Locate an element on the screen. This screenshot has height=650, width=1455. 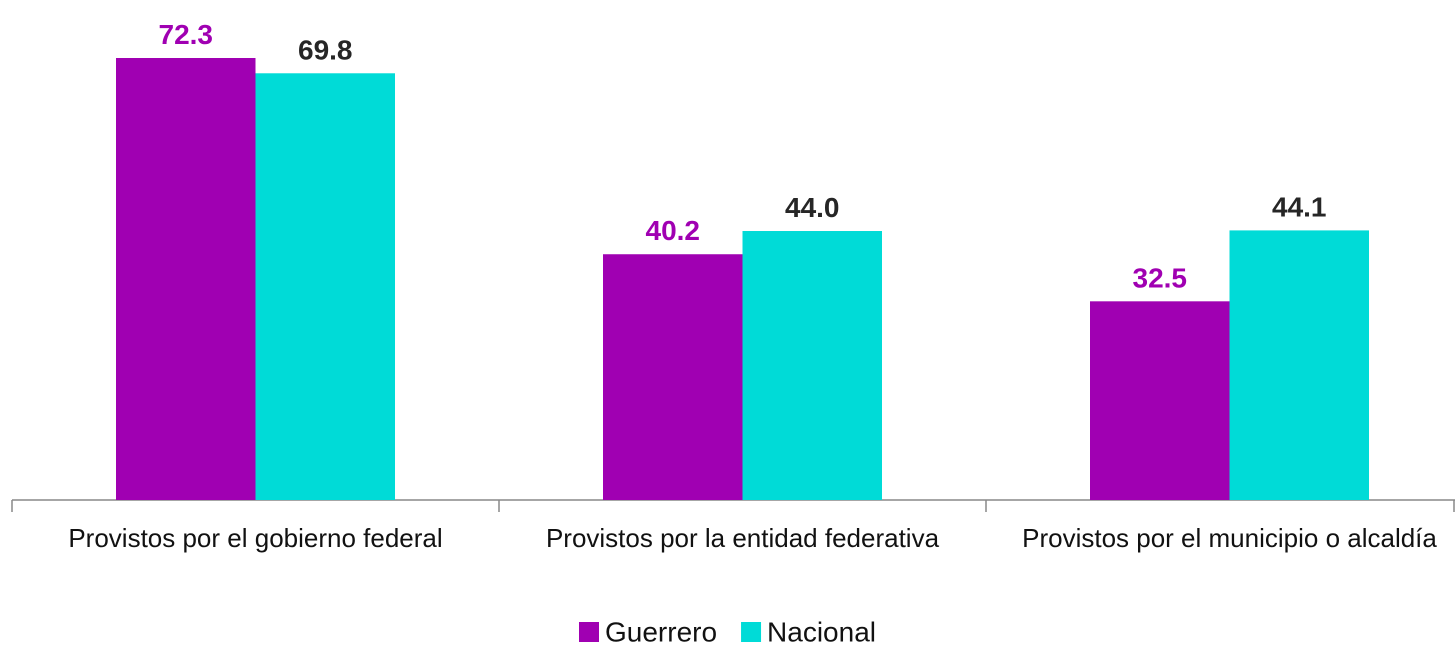
x-tick-label: Provistos por el municipio o alcaldía is located at coordinates (1229, 538).